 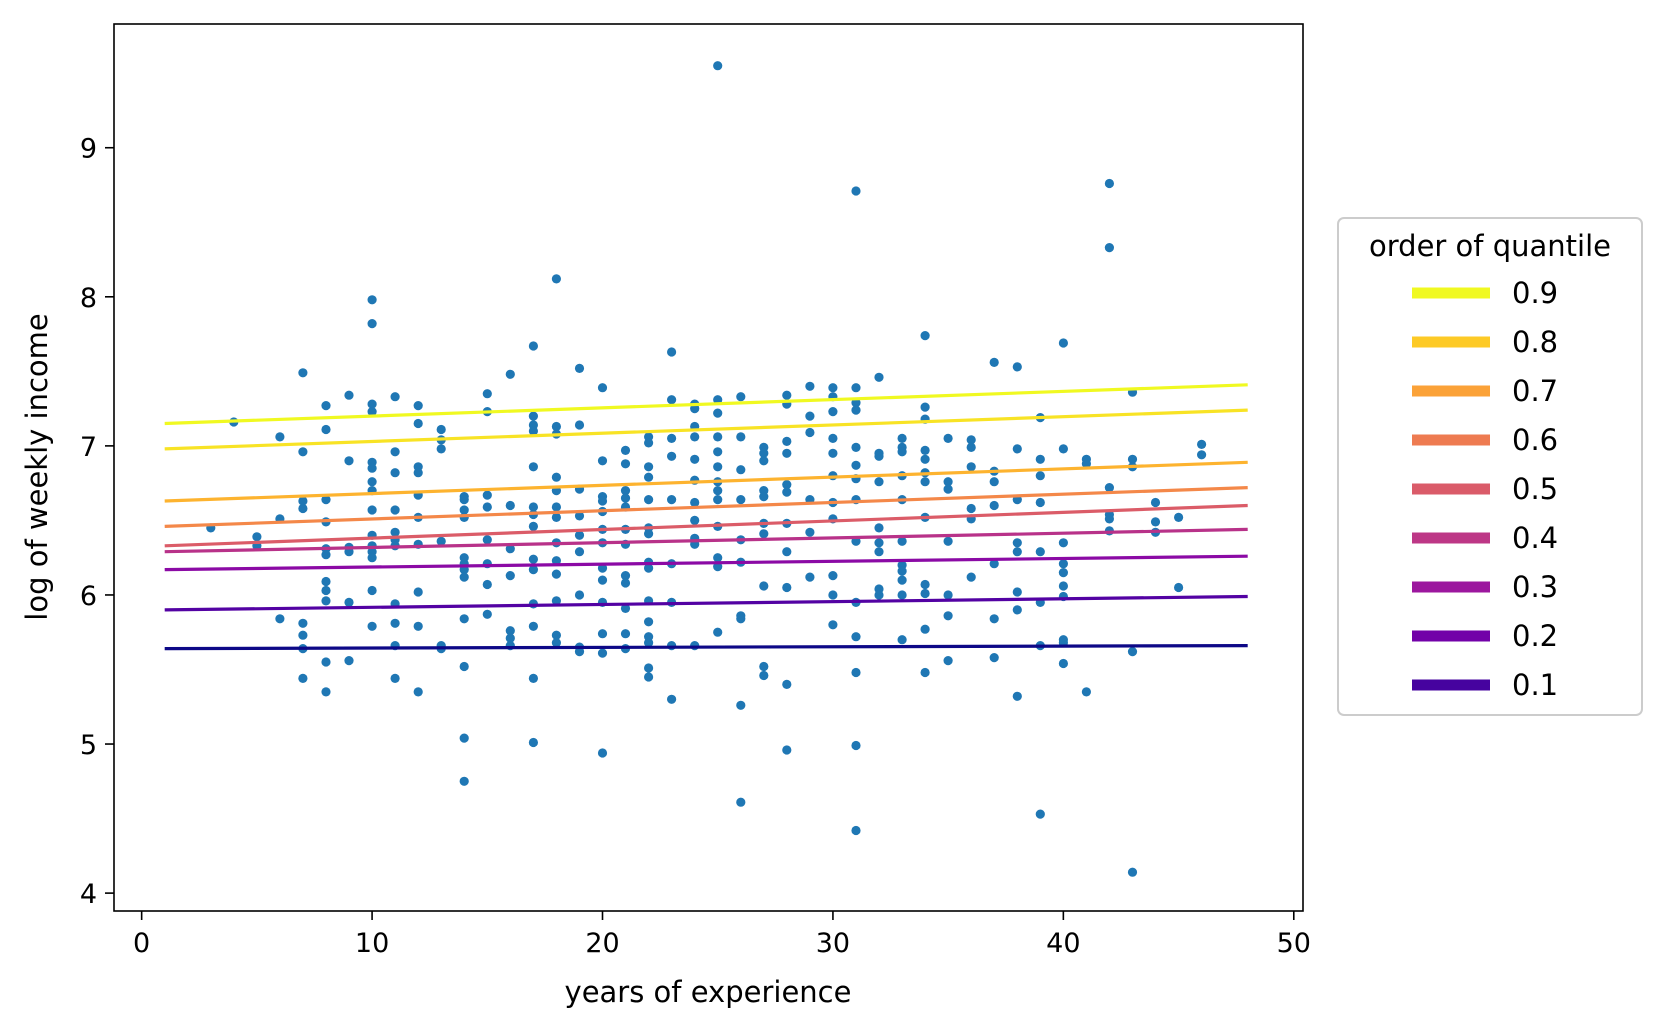 What do you see at coordinates (88, 447) in the screenshot?
I see `y-tick-label: 7` at bounding box center [88, 447].